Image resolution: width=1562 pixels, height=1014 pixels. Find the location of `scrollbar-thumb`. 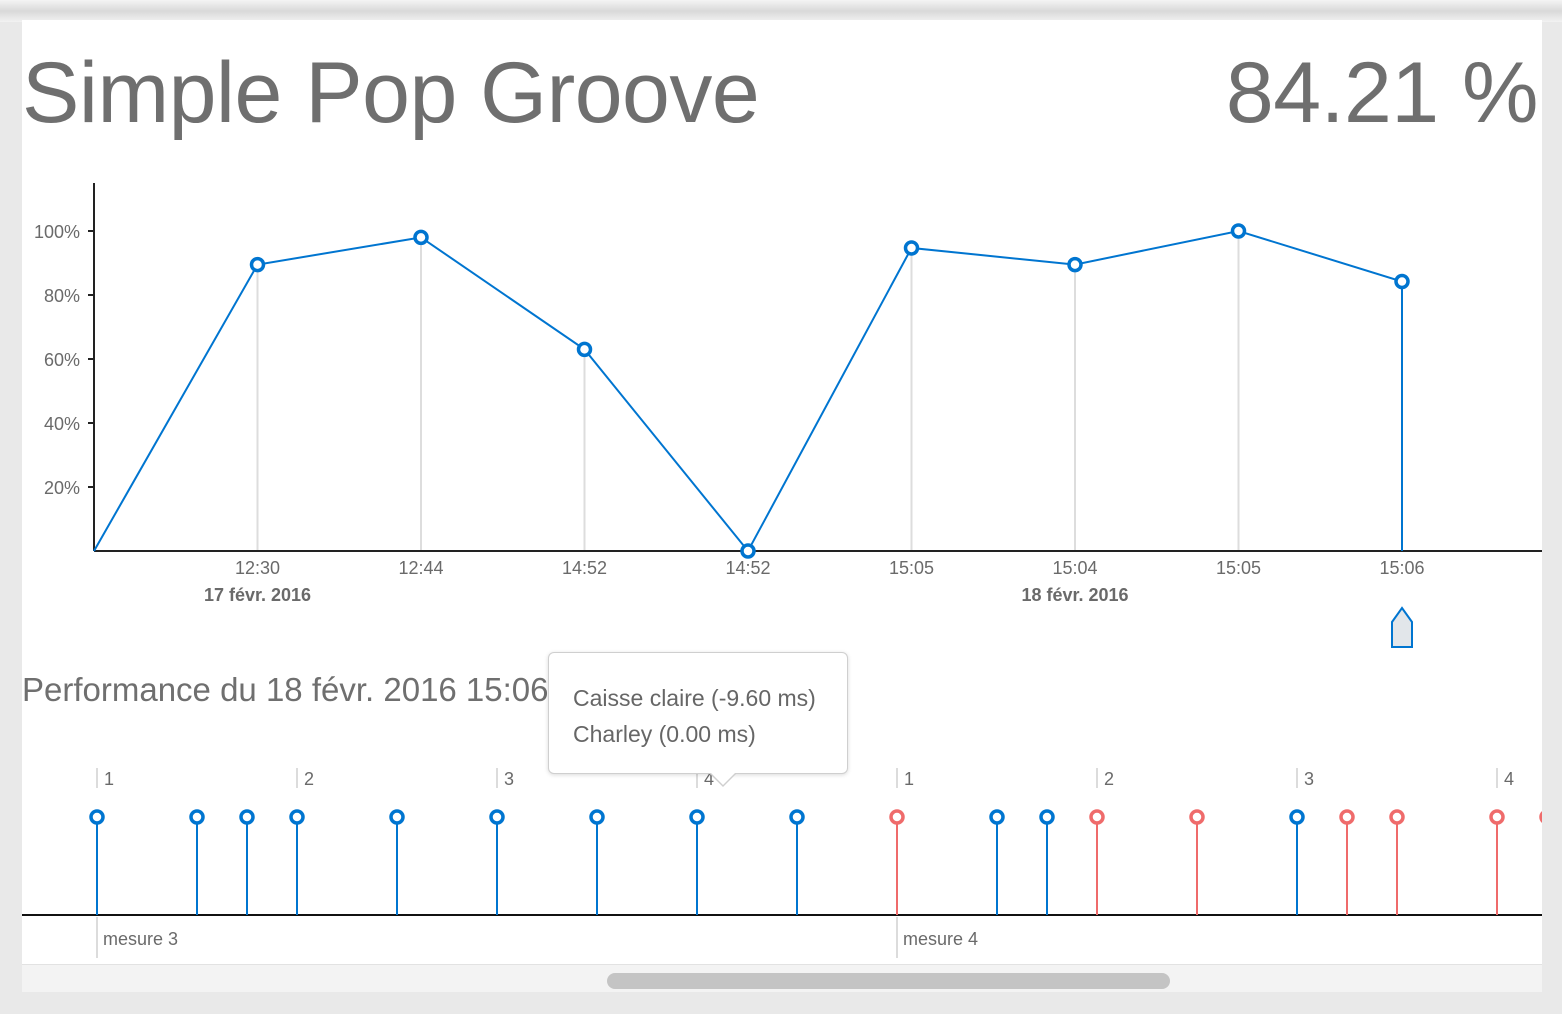

scrollbar-thumb is located at coordinates (888, 981).